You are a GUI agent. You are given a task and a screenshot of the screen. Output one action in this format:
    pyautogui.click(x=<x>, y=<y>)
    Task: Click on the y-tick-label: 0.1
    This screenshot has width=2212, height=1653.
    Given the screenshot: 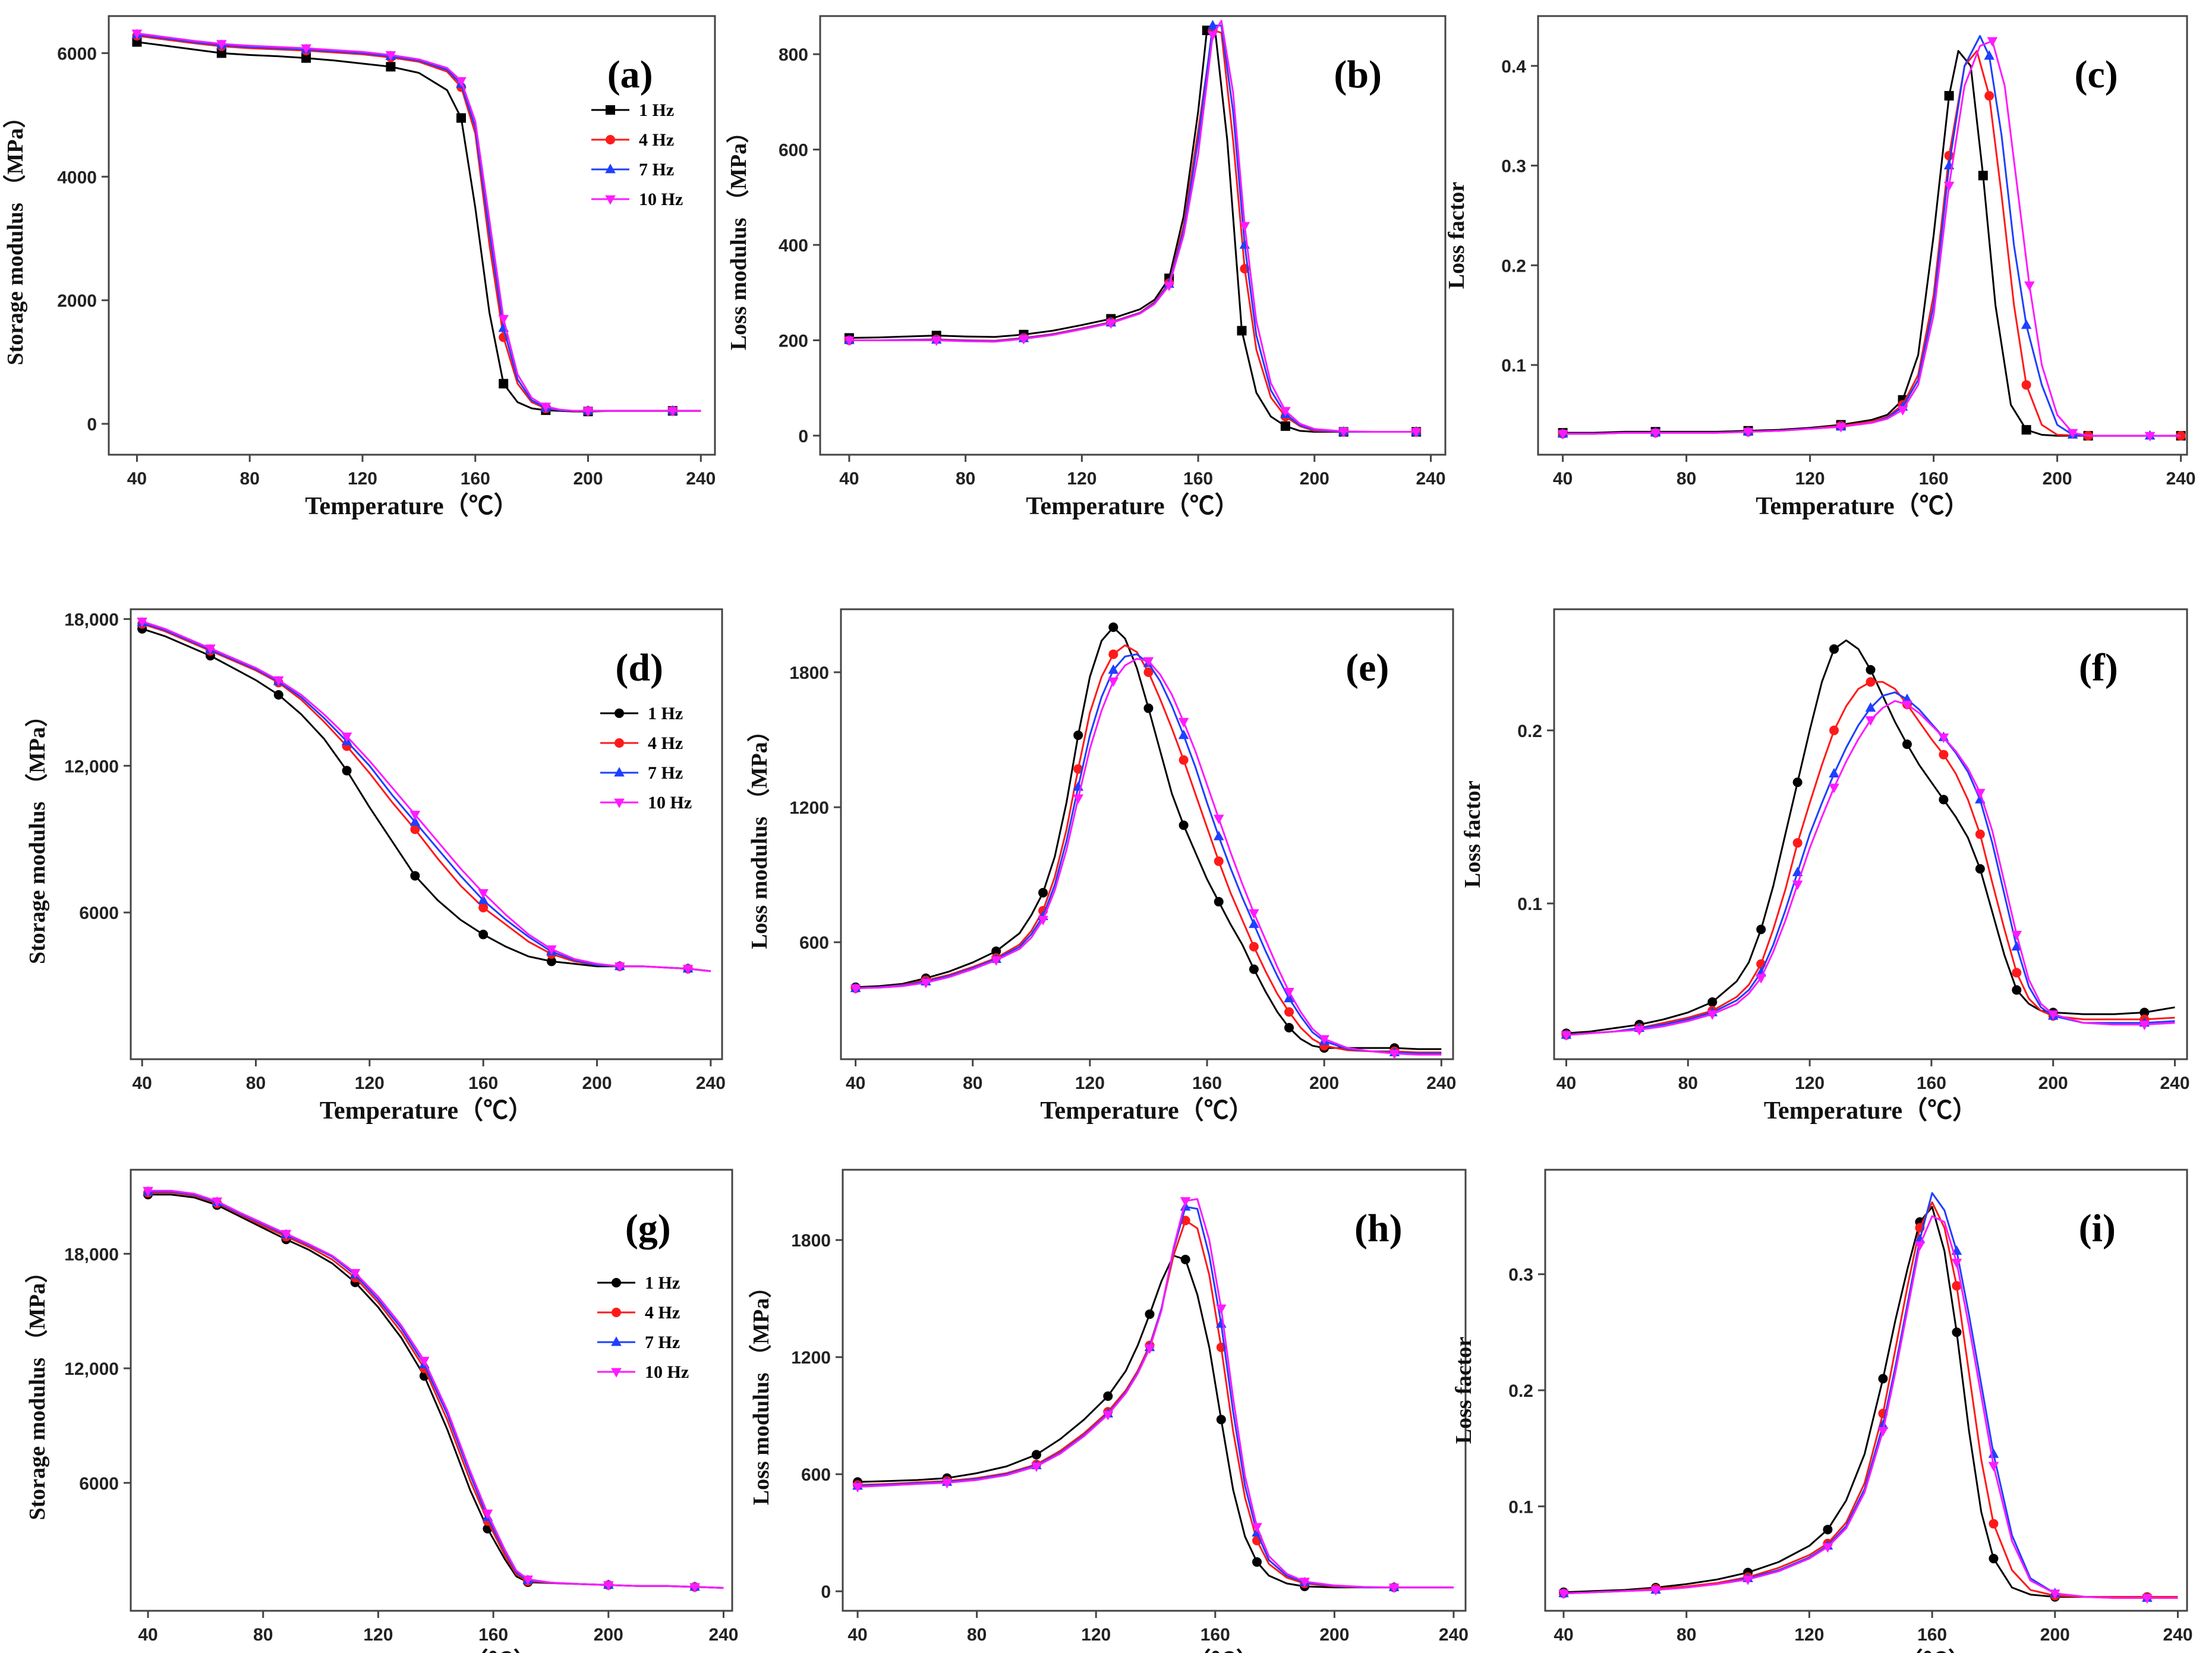 What is the action you would take?
    pyautogui.click(x=1521, y=1507)
    